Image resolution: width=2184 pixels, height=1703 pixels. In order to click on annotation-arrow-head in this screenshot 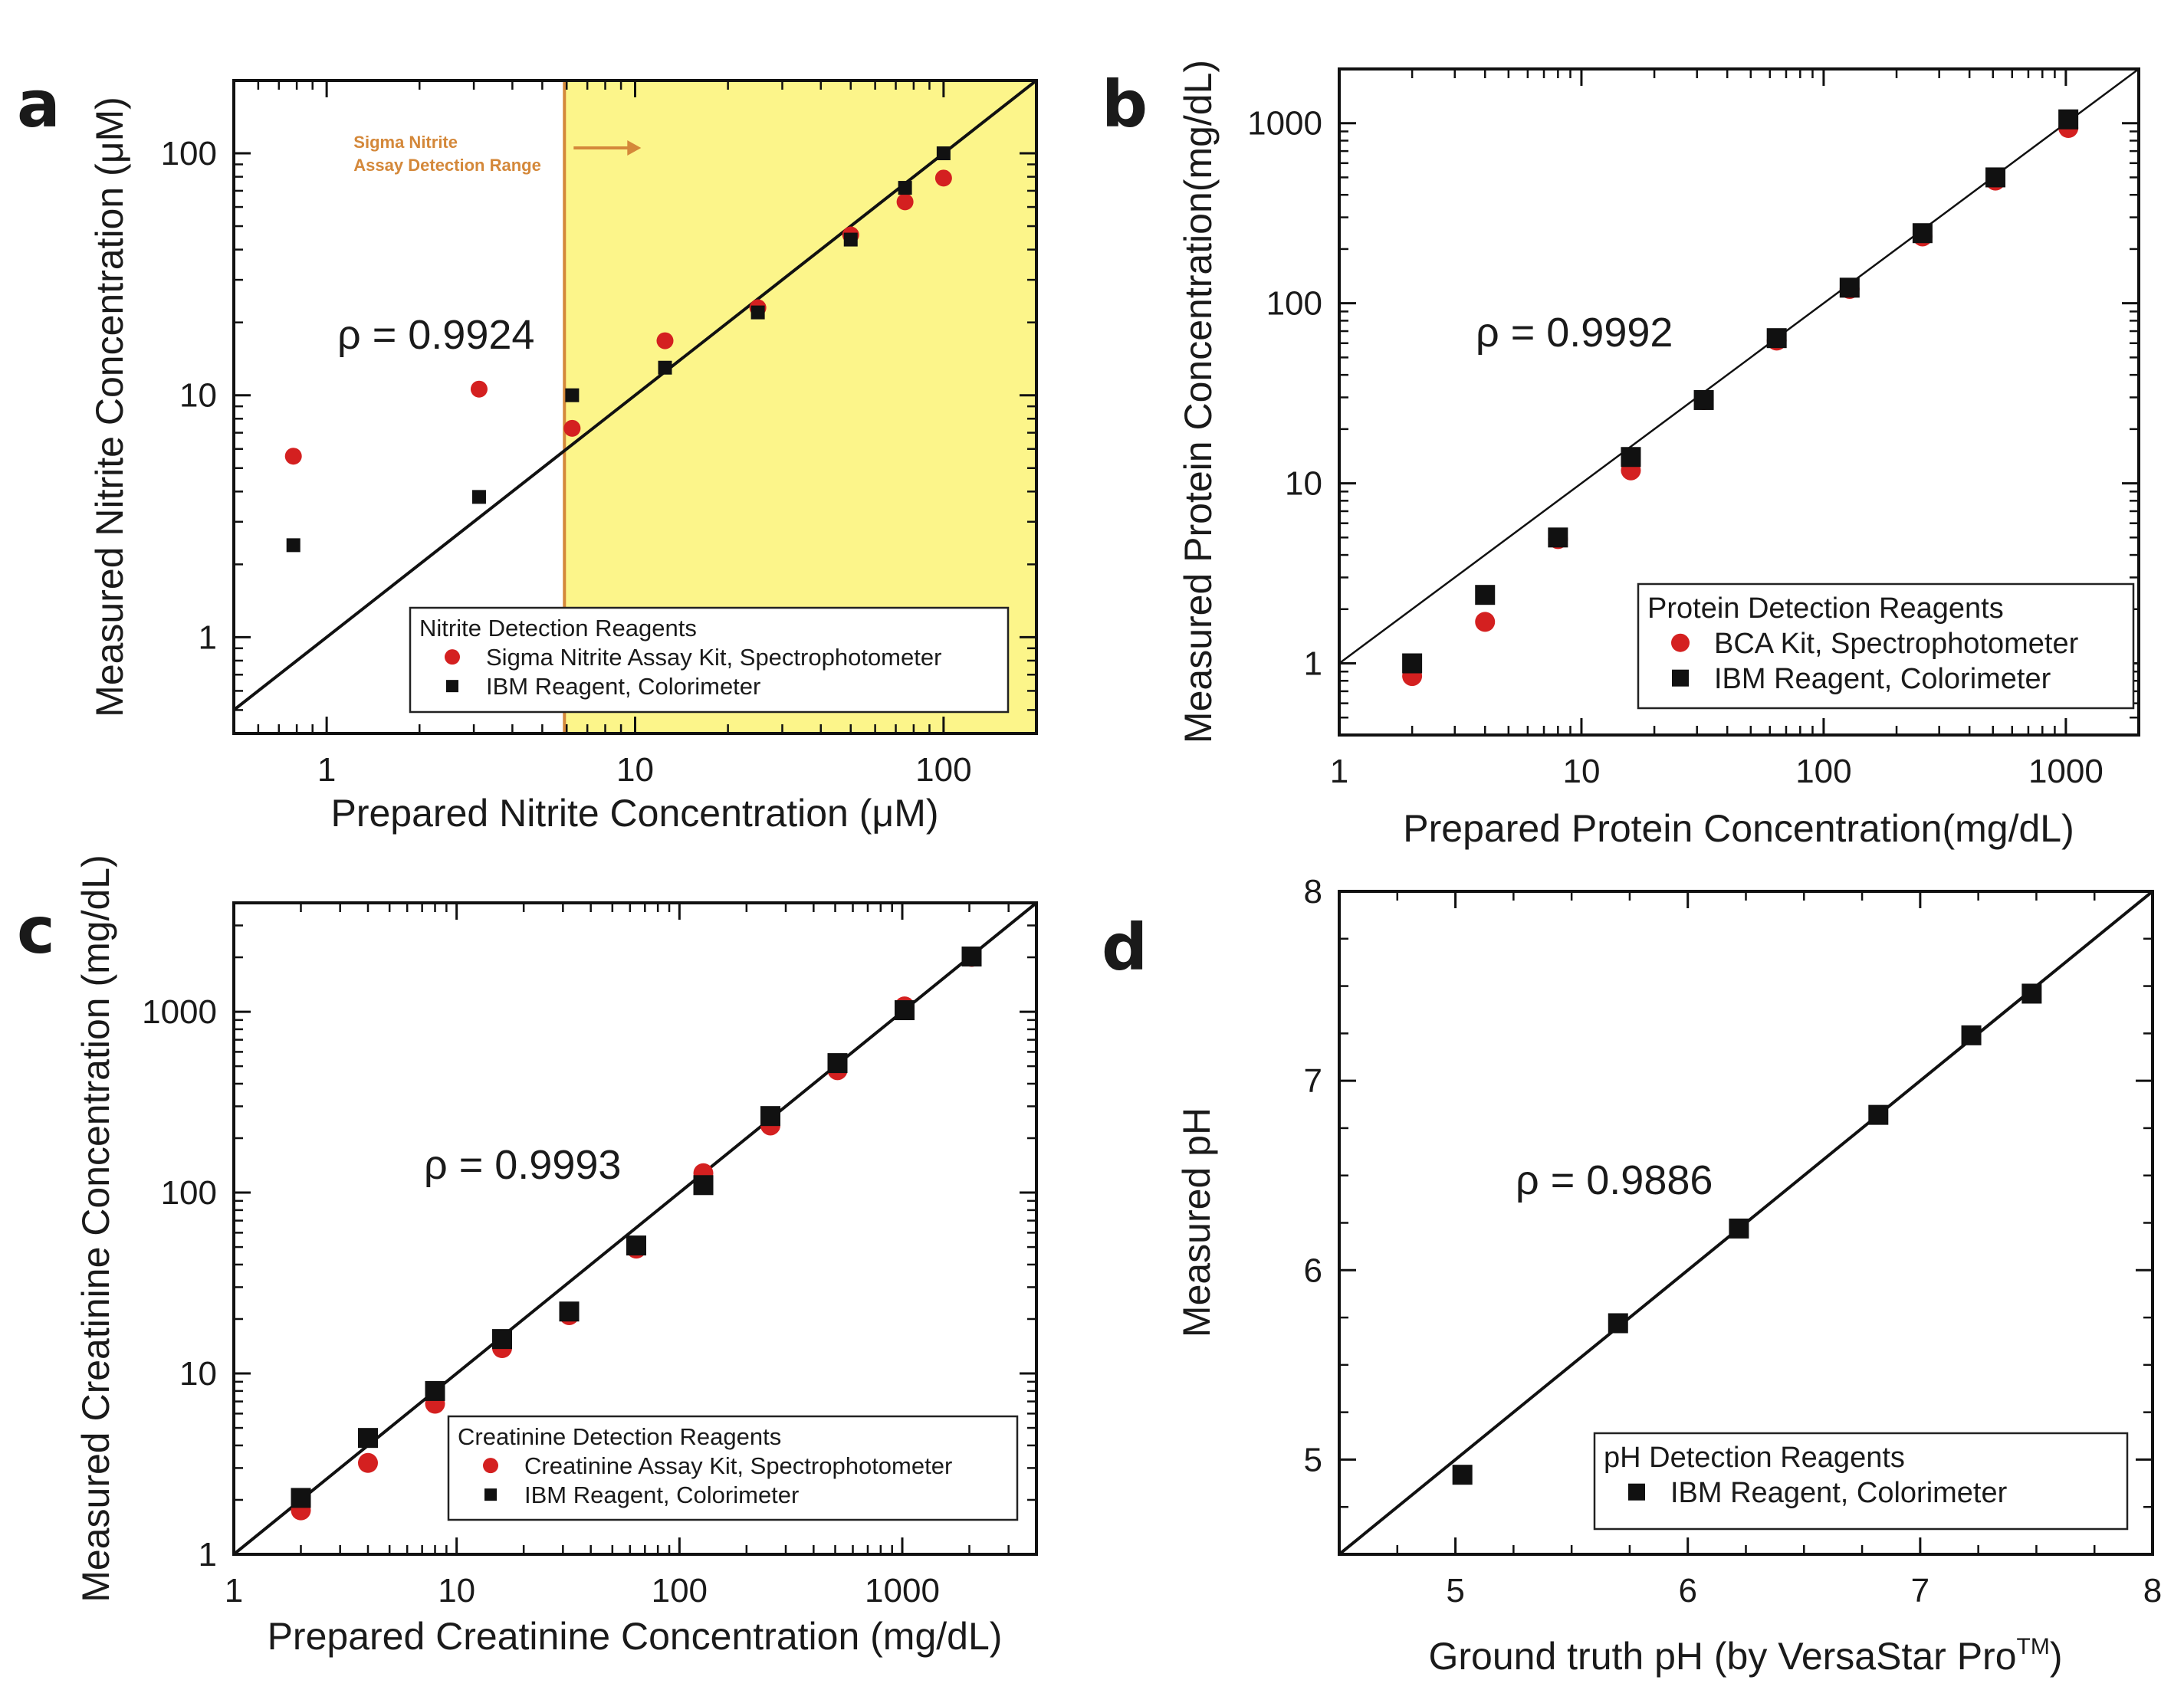, I will do `click(634, 148)`.